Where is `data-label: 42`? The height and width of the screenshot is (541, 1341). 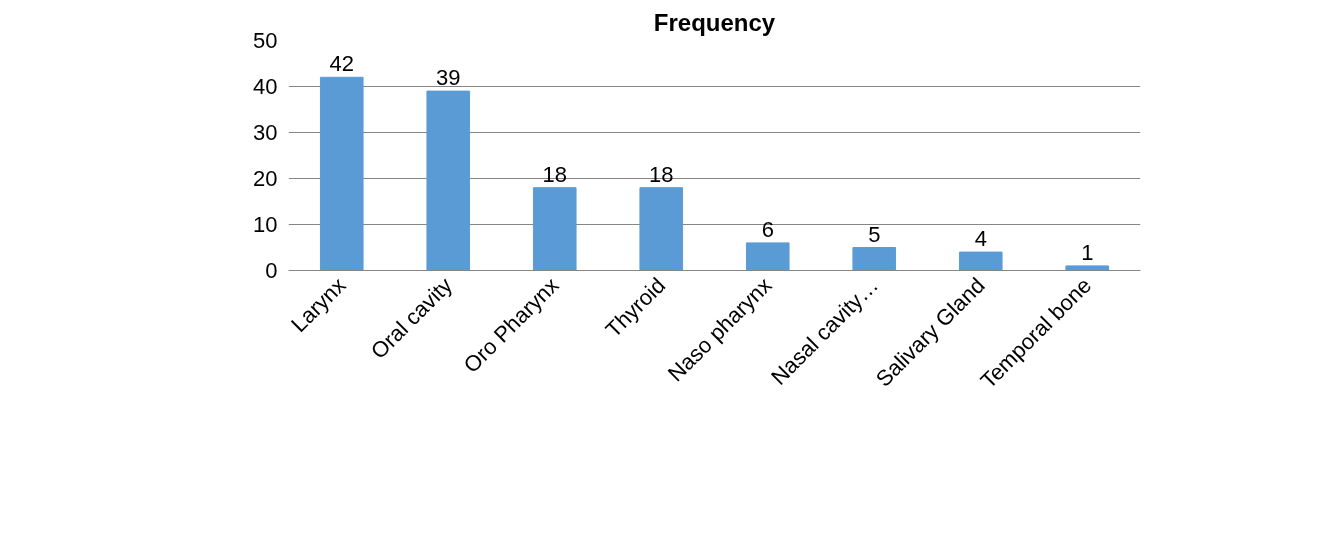 data-label: 42 is located at coordinates (341, 64).